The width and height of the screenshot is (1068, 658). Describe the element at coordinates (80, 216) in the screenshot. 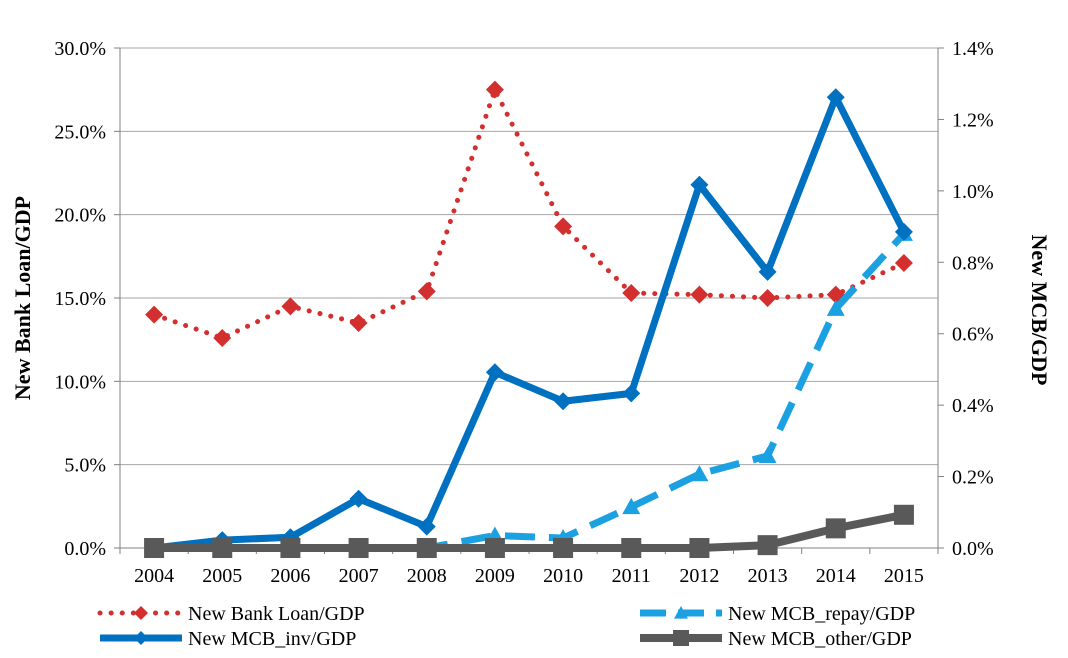

I see `y-tick-label: 20.0%` at that location.